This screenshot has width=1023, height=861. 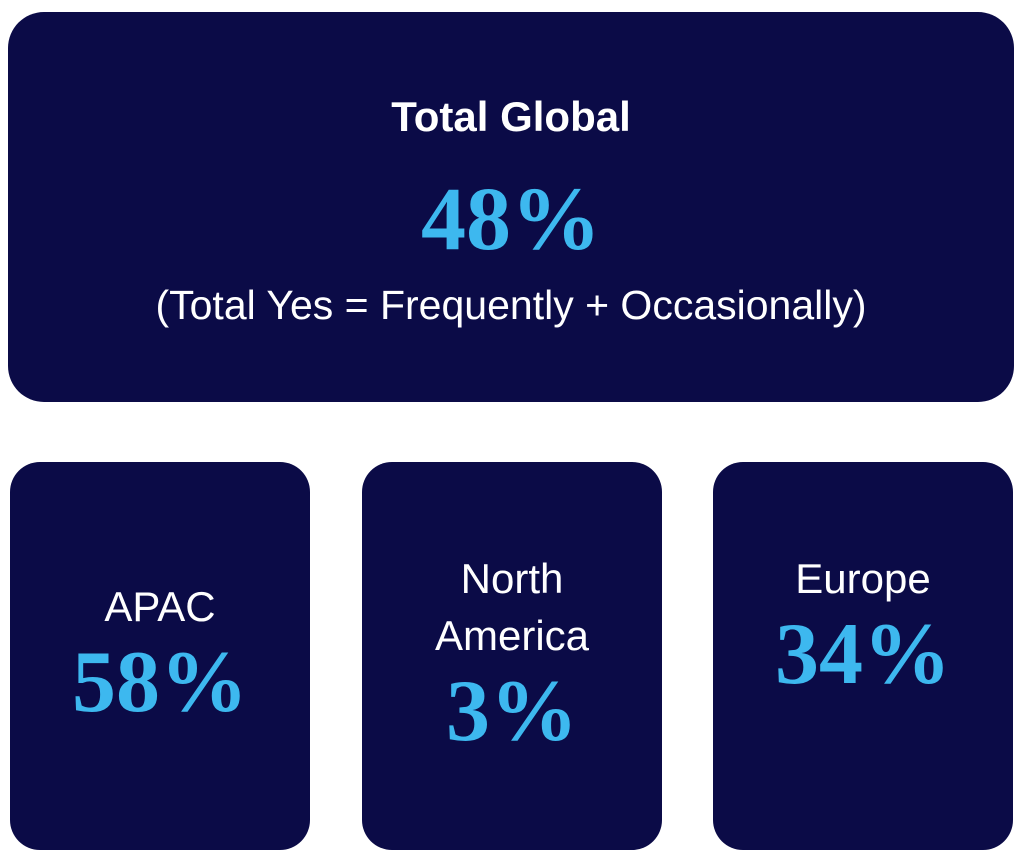 I want to click on total-title: Total Global, so click(x=511, y=116).